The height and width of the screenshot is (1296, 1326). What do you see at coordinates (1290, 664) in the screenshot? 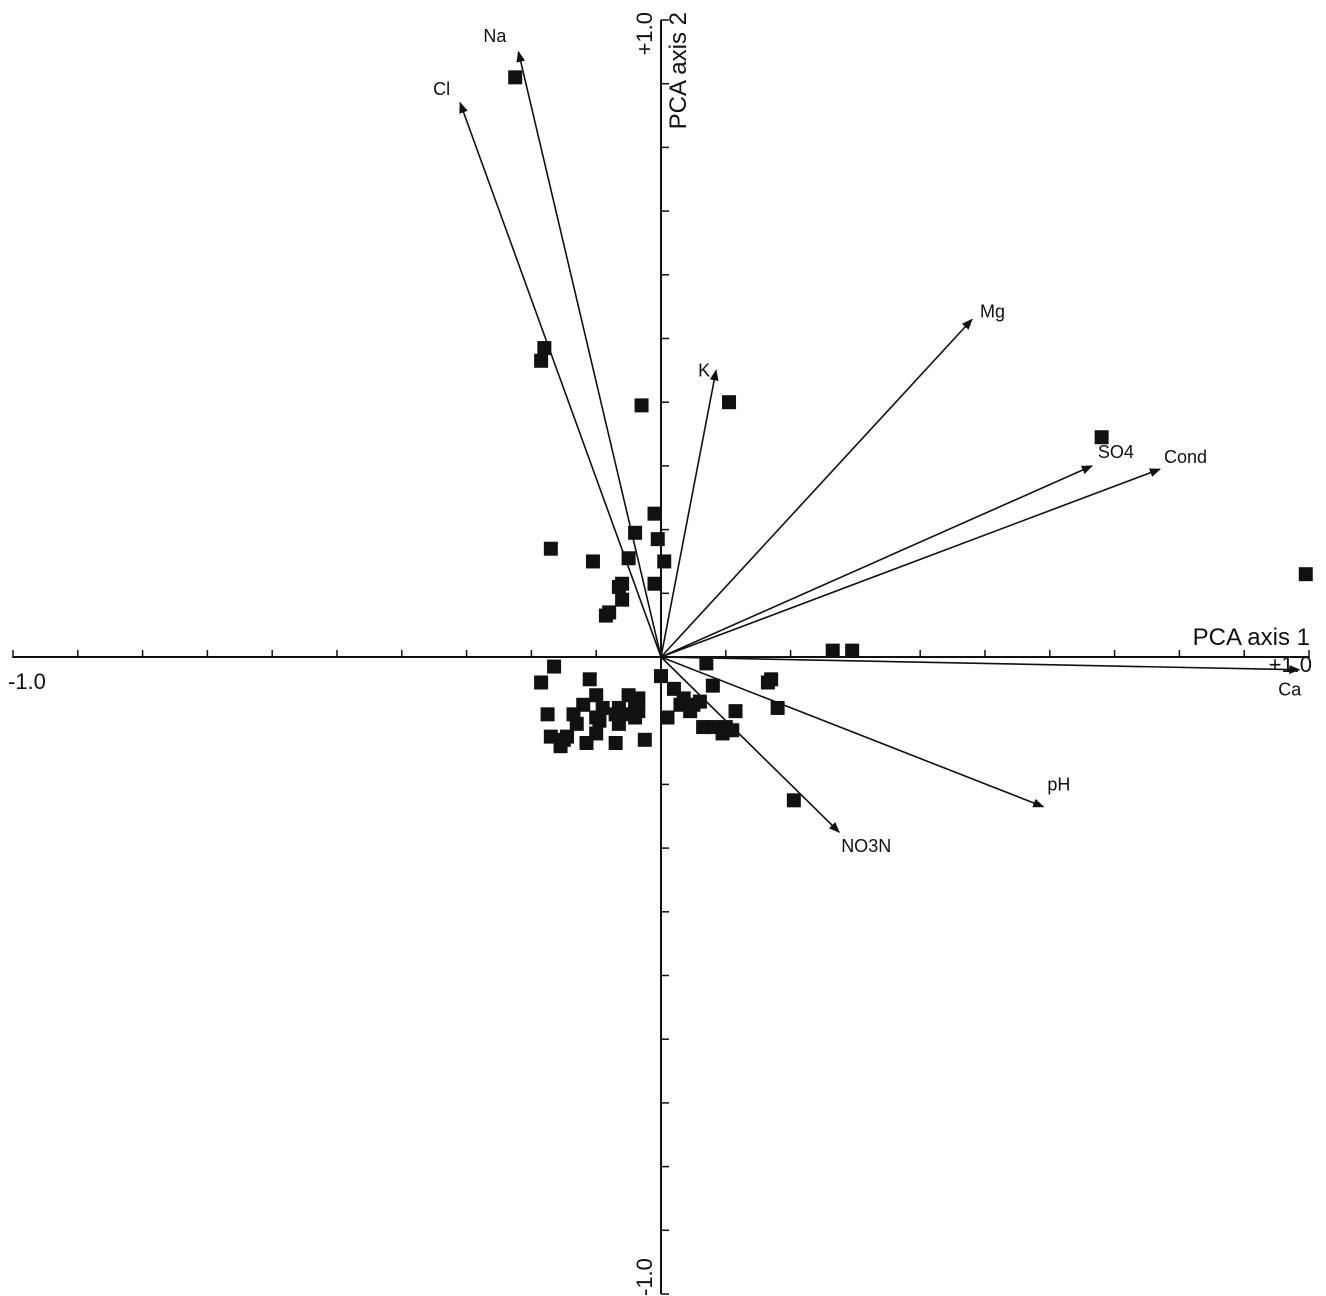
I see `x-tick-label-max: +1.0` at bounding box center [1290, 664].